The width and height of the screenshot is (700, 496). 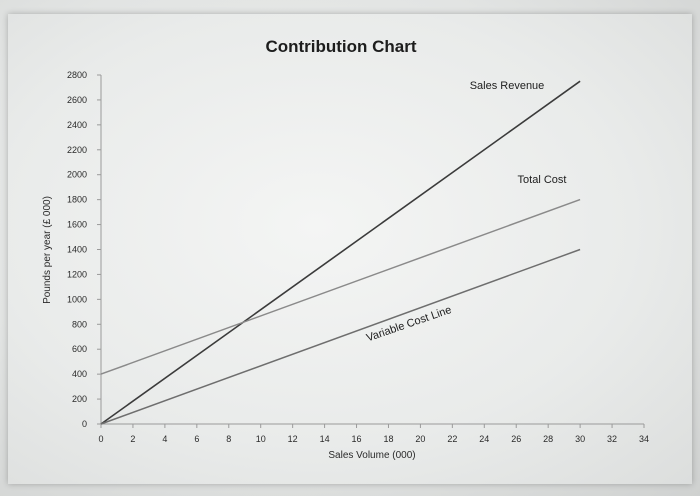 What do you see at coordinates (77, 225) in the screenshot?
I see `y-tick-label: 1600` at bounding box center [77, 225].